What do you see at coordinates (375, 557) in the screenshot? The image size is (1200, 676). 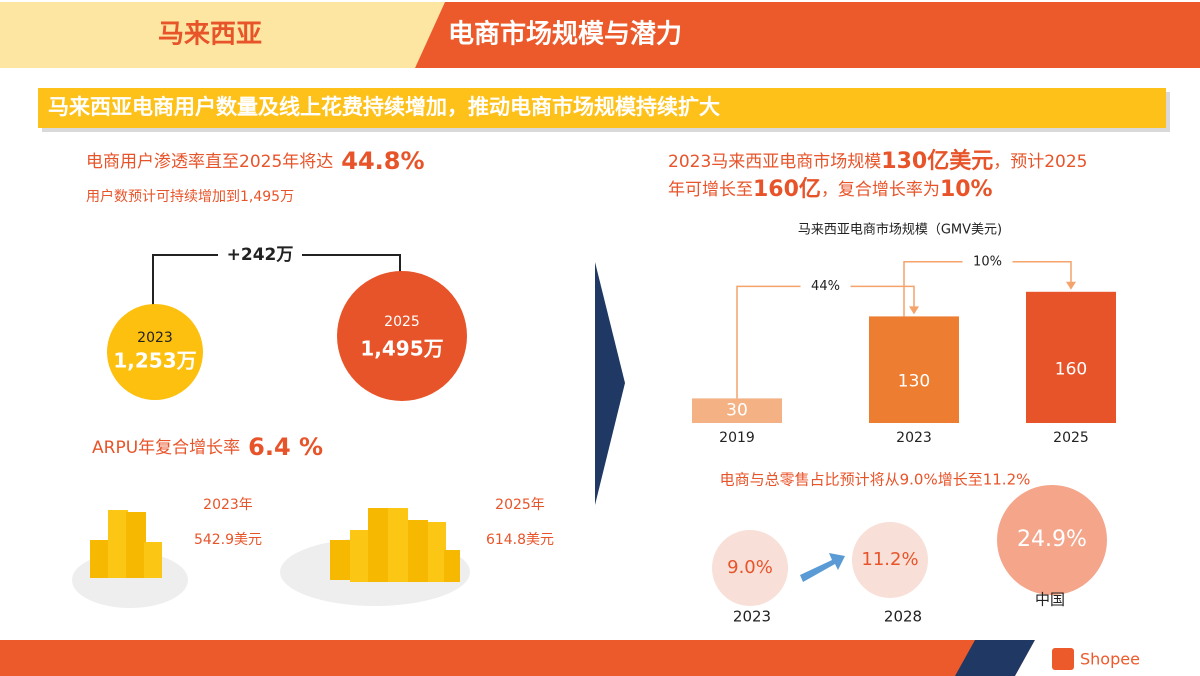 I see `coins-large` at bounding box center [375, 557].